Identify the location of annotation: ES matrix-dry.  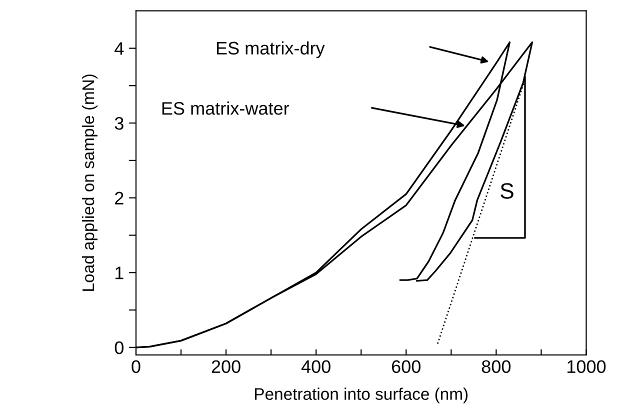
(270, 49).